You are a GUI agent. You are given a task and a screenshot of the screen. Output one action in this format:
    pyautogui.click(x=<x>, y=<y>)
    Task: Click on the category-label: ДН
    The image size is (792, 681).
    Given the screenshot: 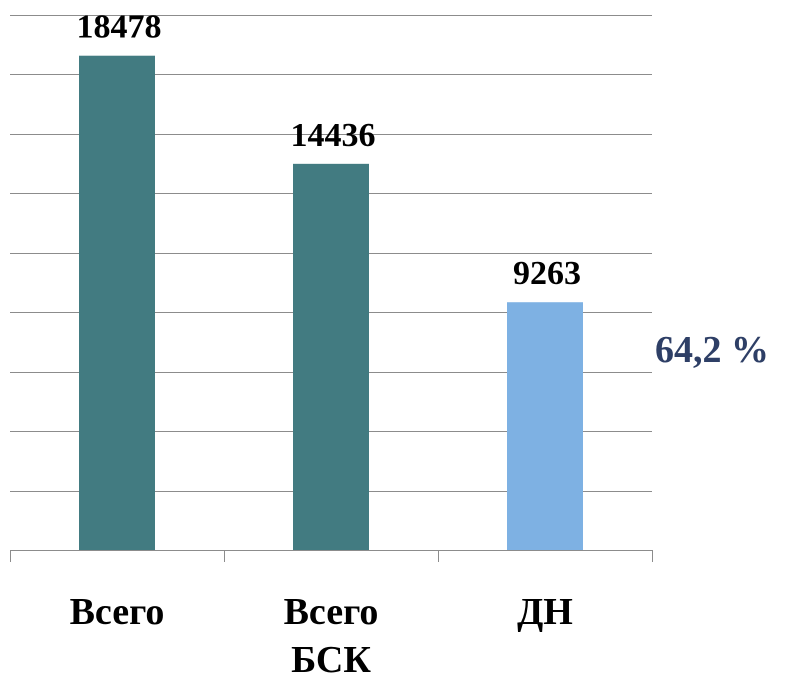 What is the action you would take?
    pyautogui.click(x=545, y=612)
    